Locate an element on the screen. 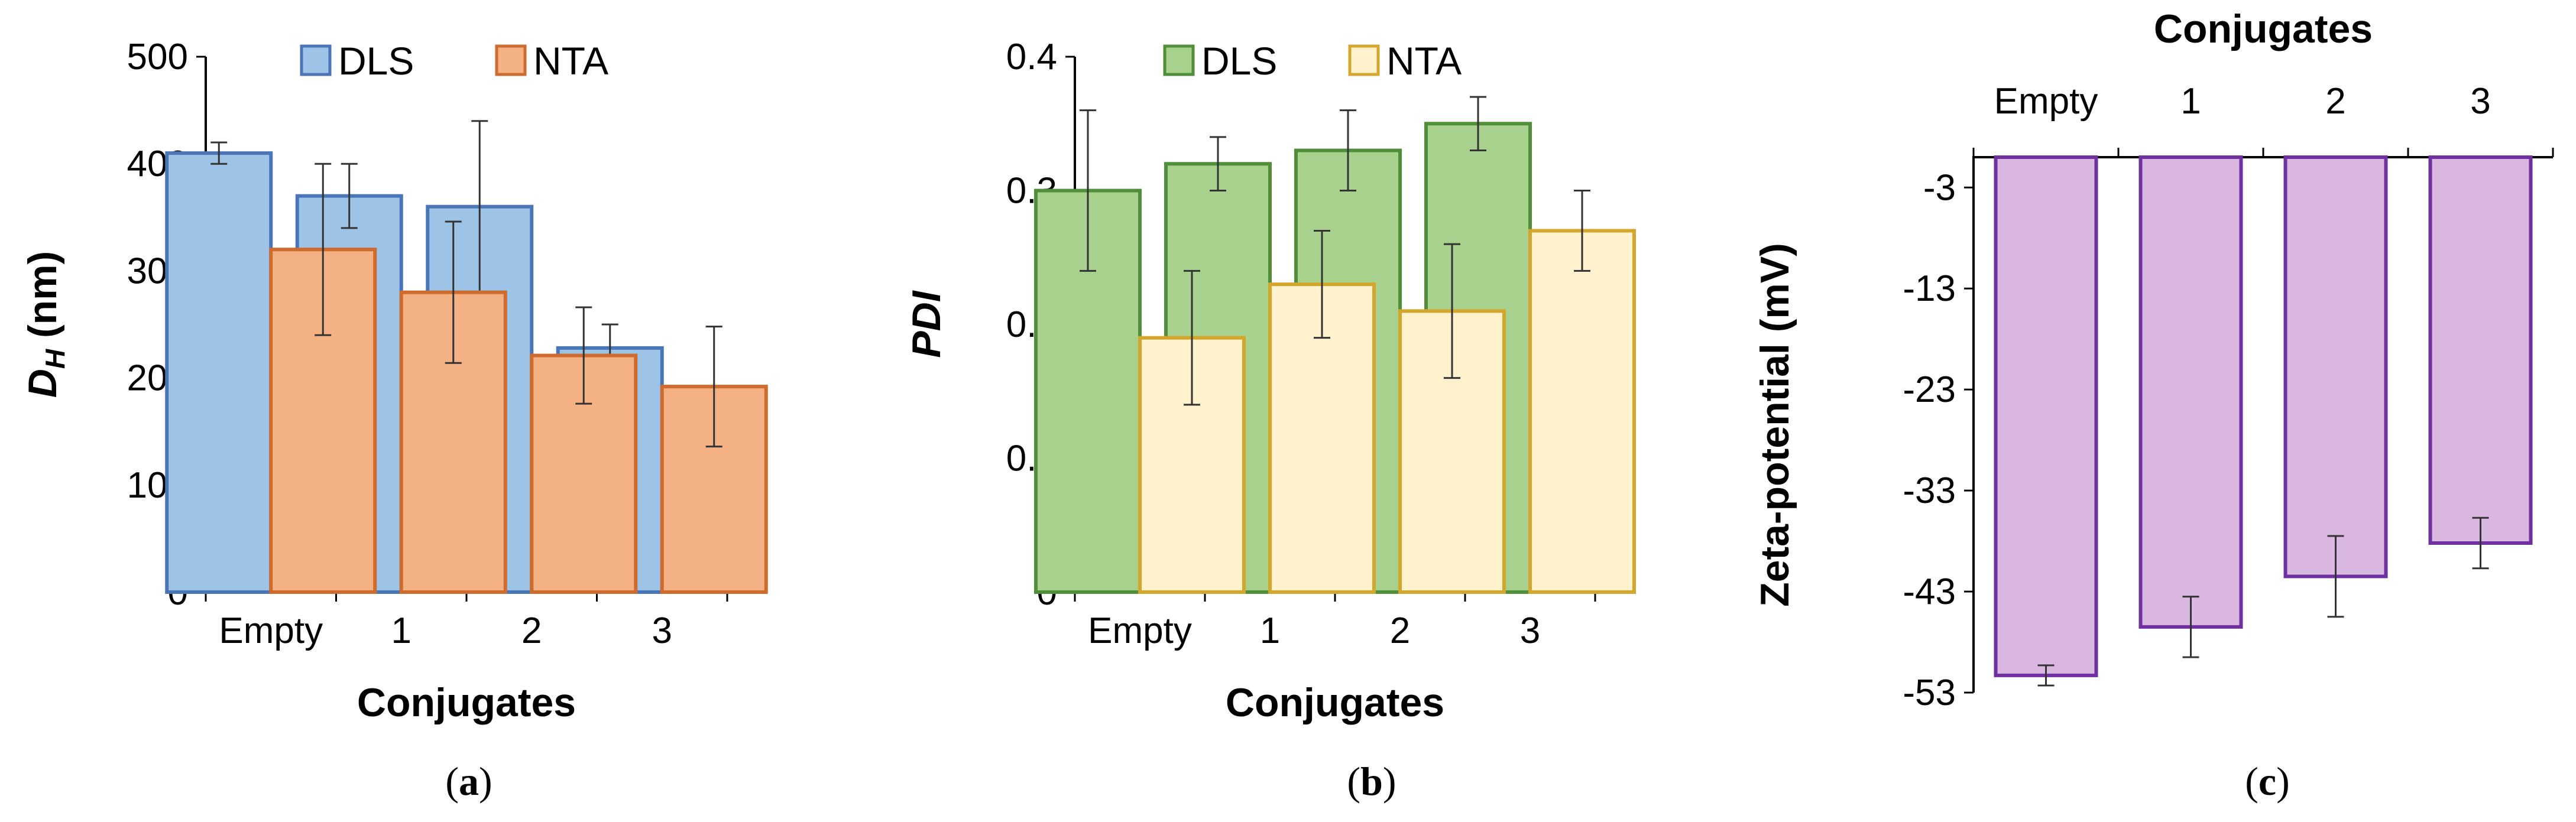 Image resolution: width=2576 pixels, height=822 pixels. y-tick-label: -3 is located at coordinates (1939, 187).